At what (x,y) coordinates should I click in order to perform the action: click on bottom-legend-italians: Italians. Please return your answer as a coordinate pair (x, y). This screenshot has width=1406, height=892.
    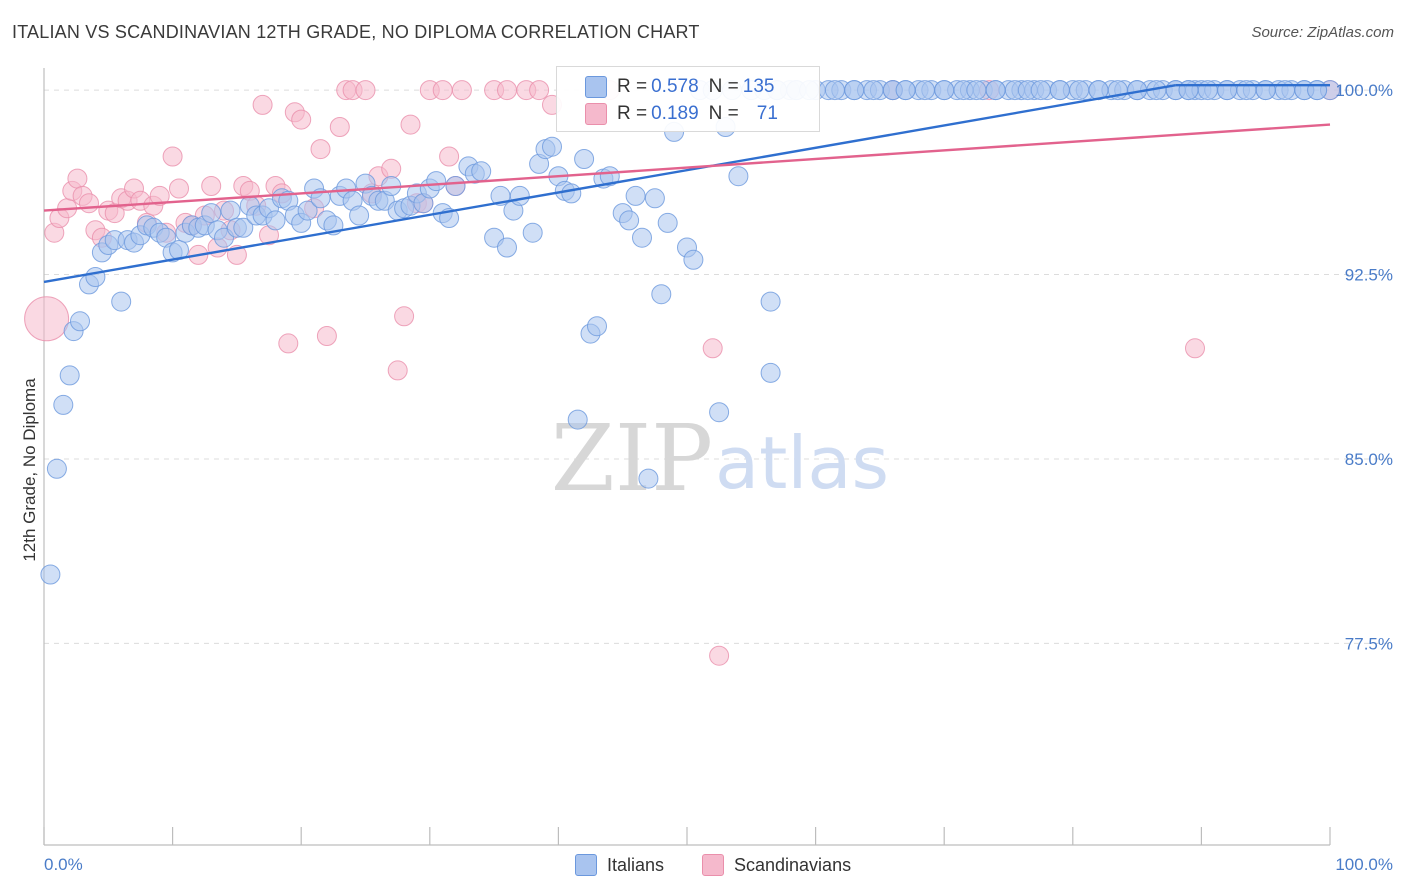
    Looking at the image, I should click on (619, 865).